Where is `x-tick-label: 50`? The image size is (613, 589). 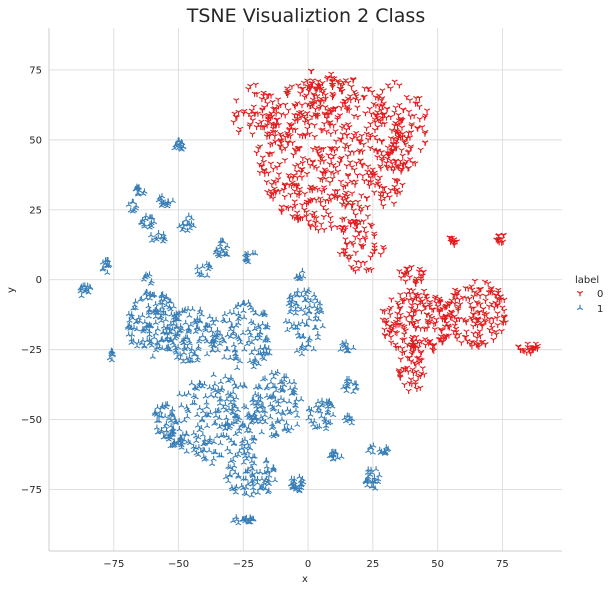
x-tick-label: 50 is located at coordinates (437, 564).